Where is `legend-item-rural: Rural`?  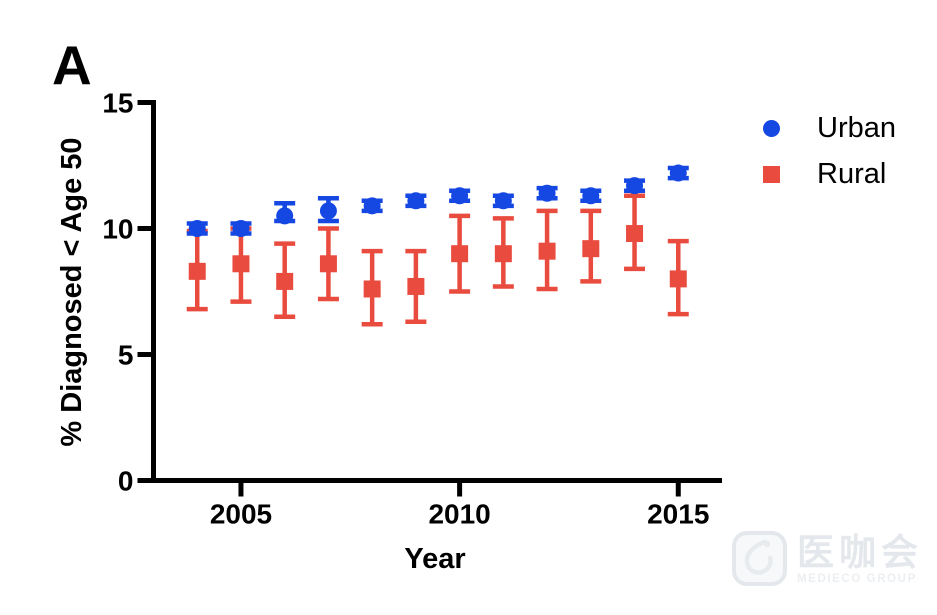 legend-item-rural: Rural is located at coordinates (824, 174).